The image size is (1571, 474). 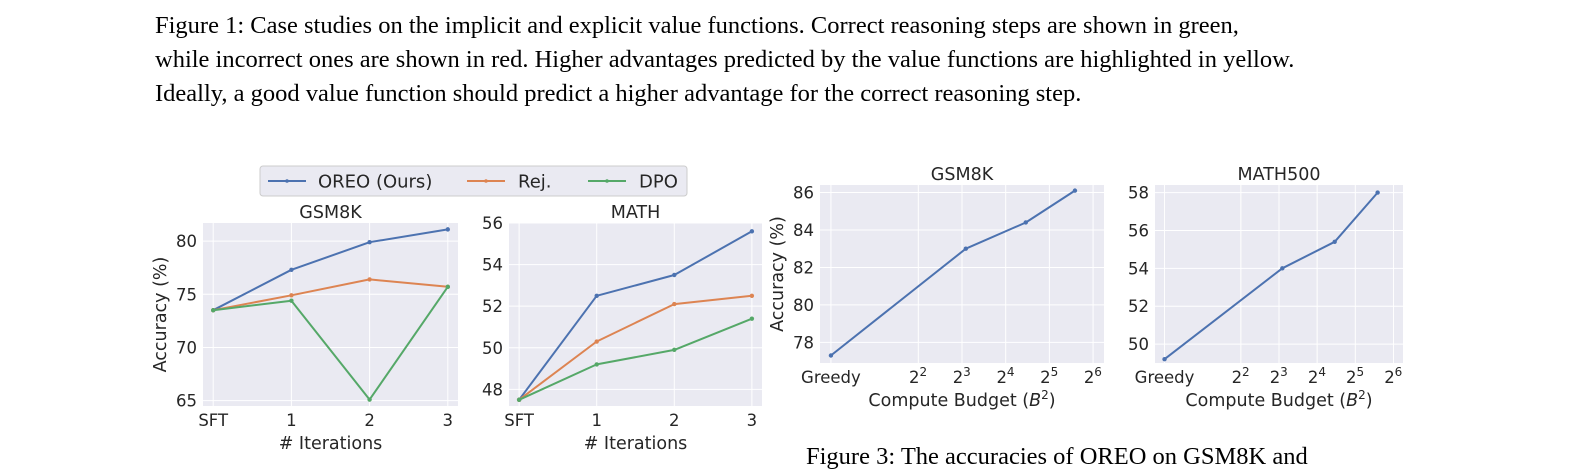 I want to click on legend-label-rej: Rej., so click(x=535, y=182).